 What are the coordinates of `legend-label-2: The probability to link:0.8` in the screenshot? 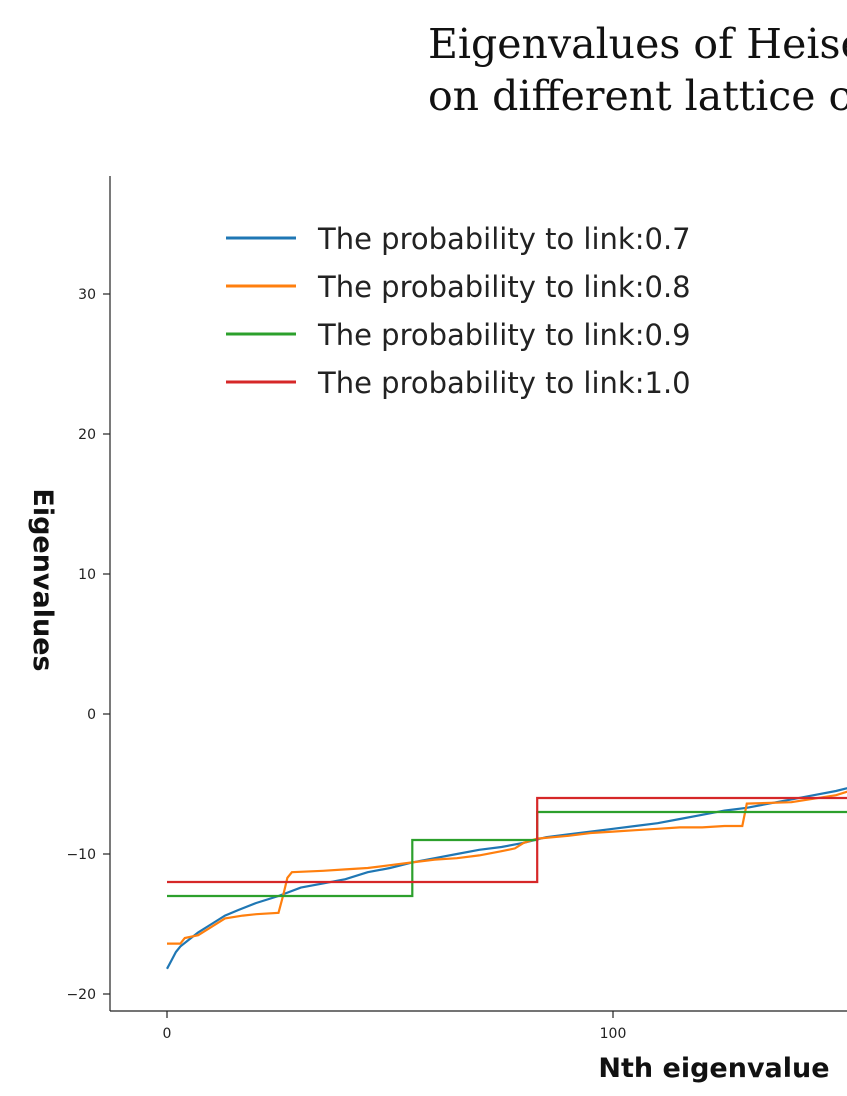 It's located at (504, 287).